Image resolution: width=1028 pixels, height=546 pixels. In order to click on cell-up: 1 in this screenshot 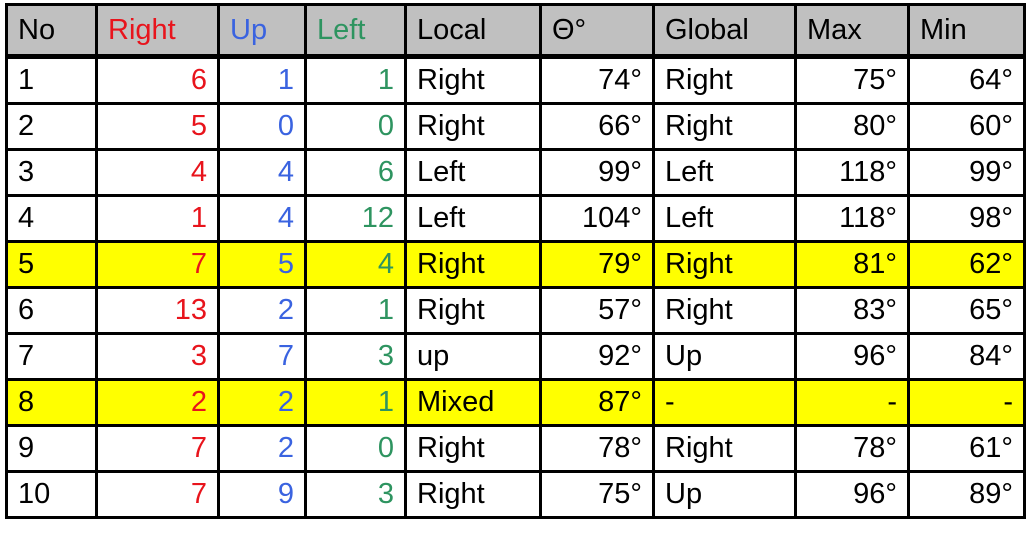, I will do `click(262, 80)`.